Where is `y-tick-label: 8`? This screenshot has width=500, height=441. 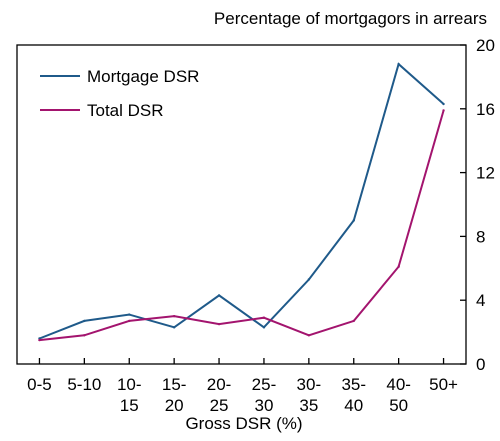
y-tick-label: 8 is located at coordinates (480, 236).